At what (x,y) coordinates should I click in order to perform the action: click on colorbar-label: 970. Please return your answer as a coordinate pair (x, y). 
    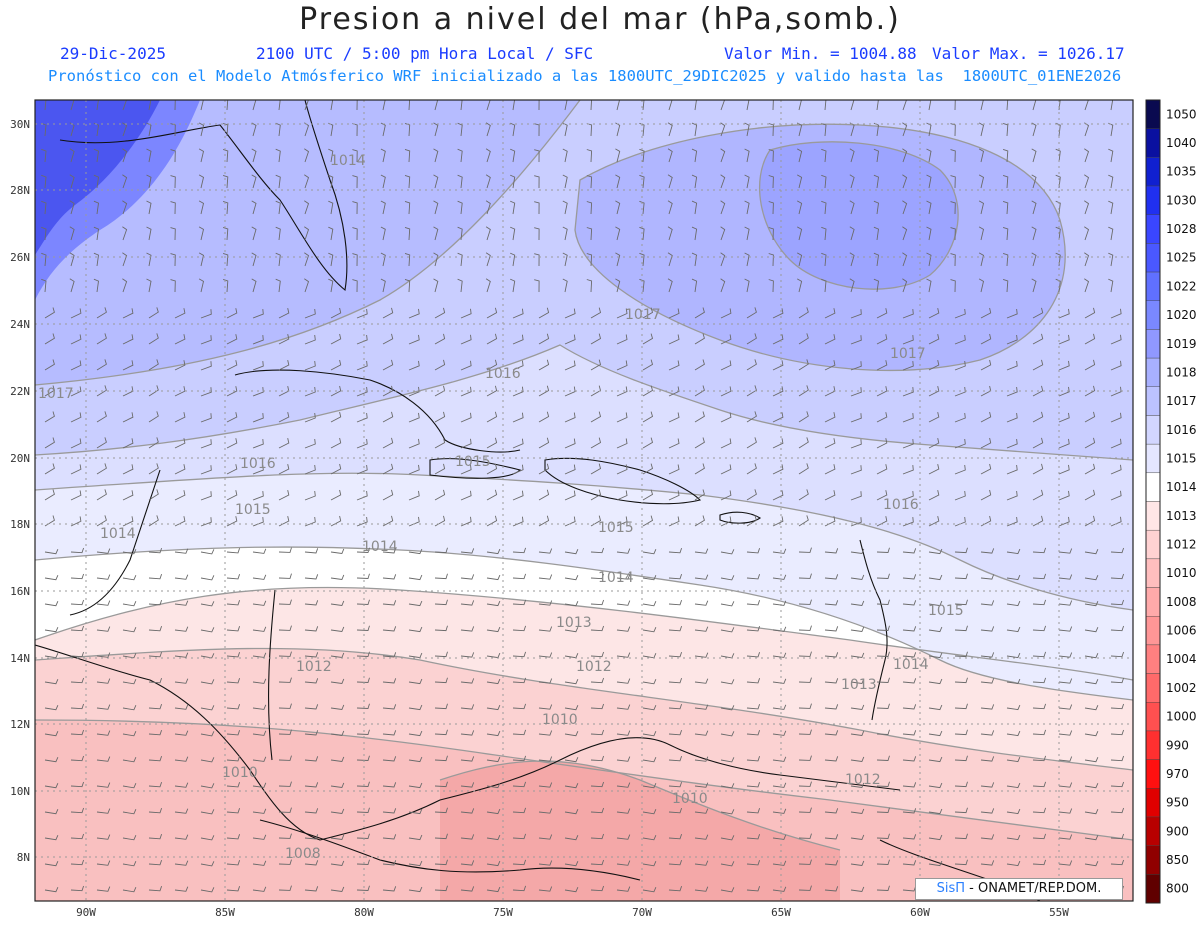
    Looking at the image, I should click on (1177, 774).